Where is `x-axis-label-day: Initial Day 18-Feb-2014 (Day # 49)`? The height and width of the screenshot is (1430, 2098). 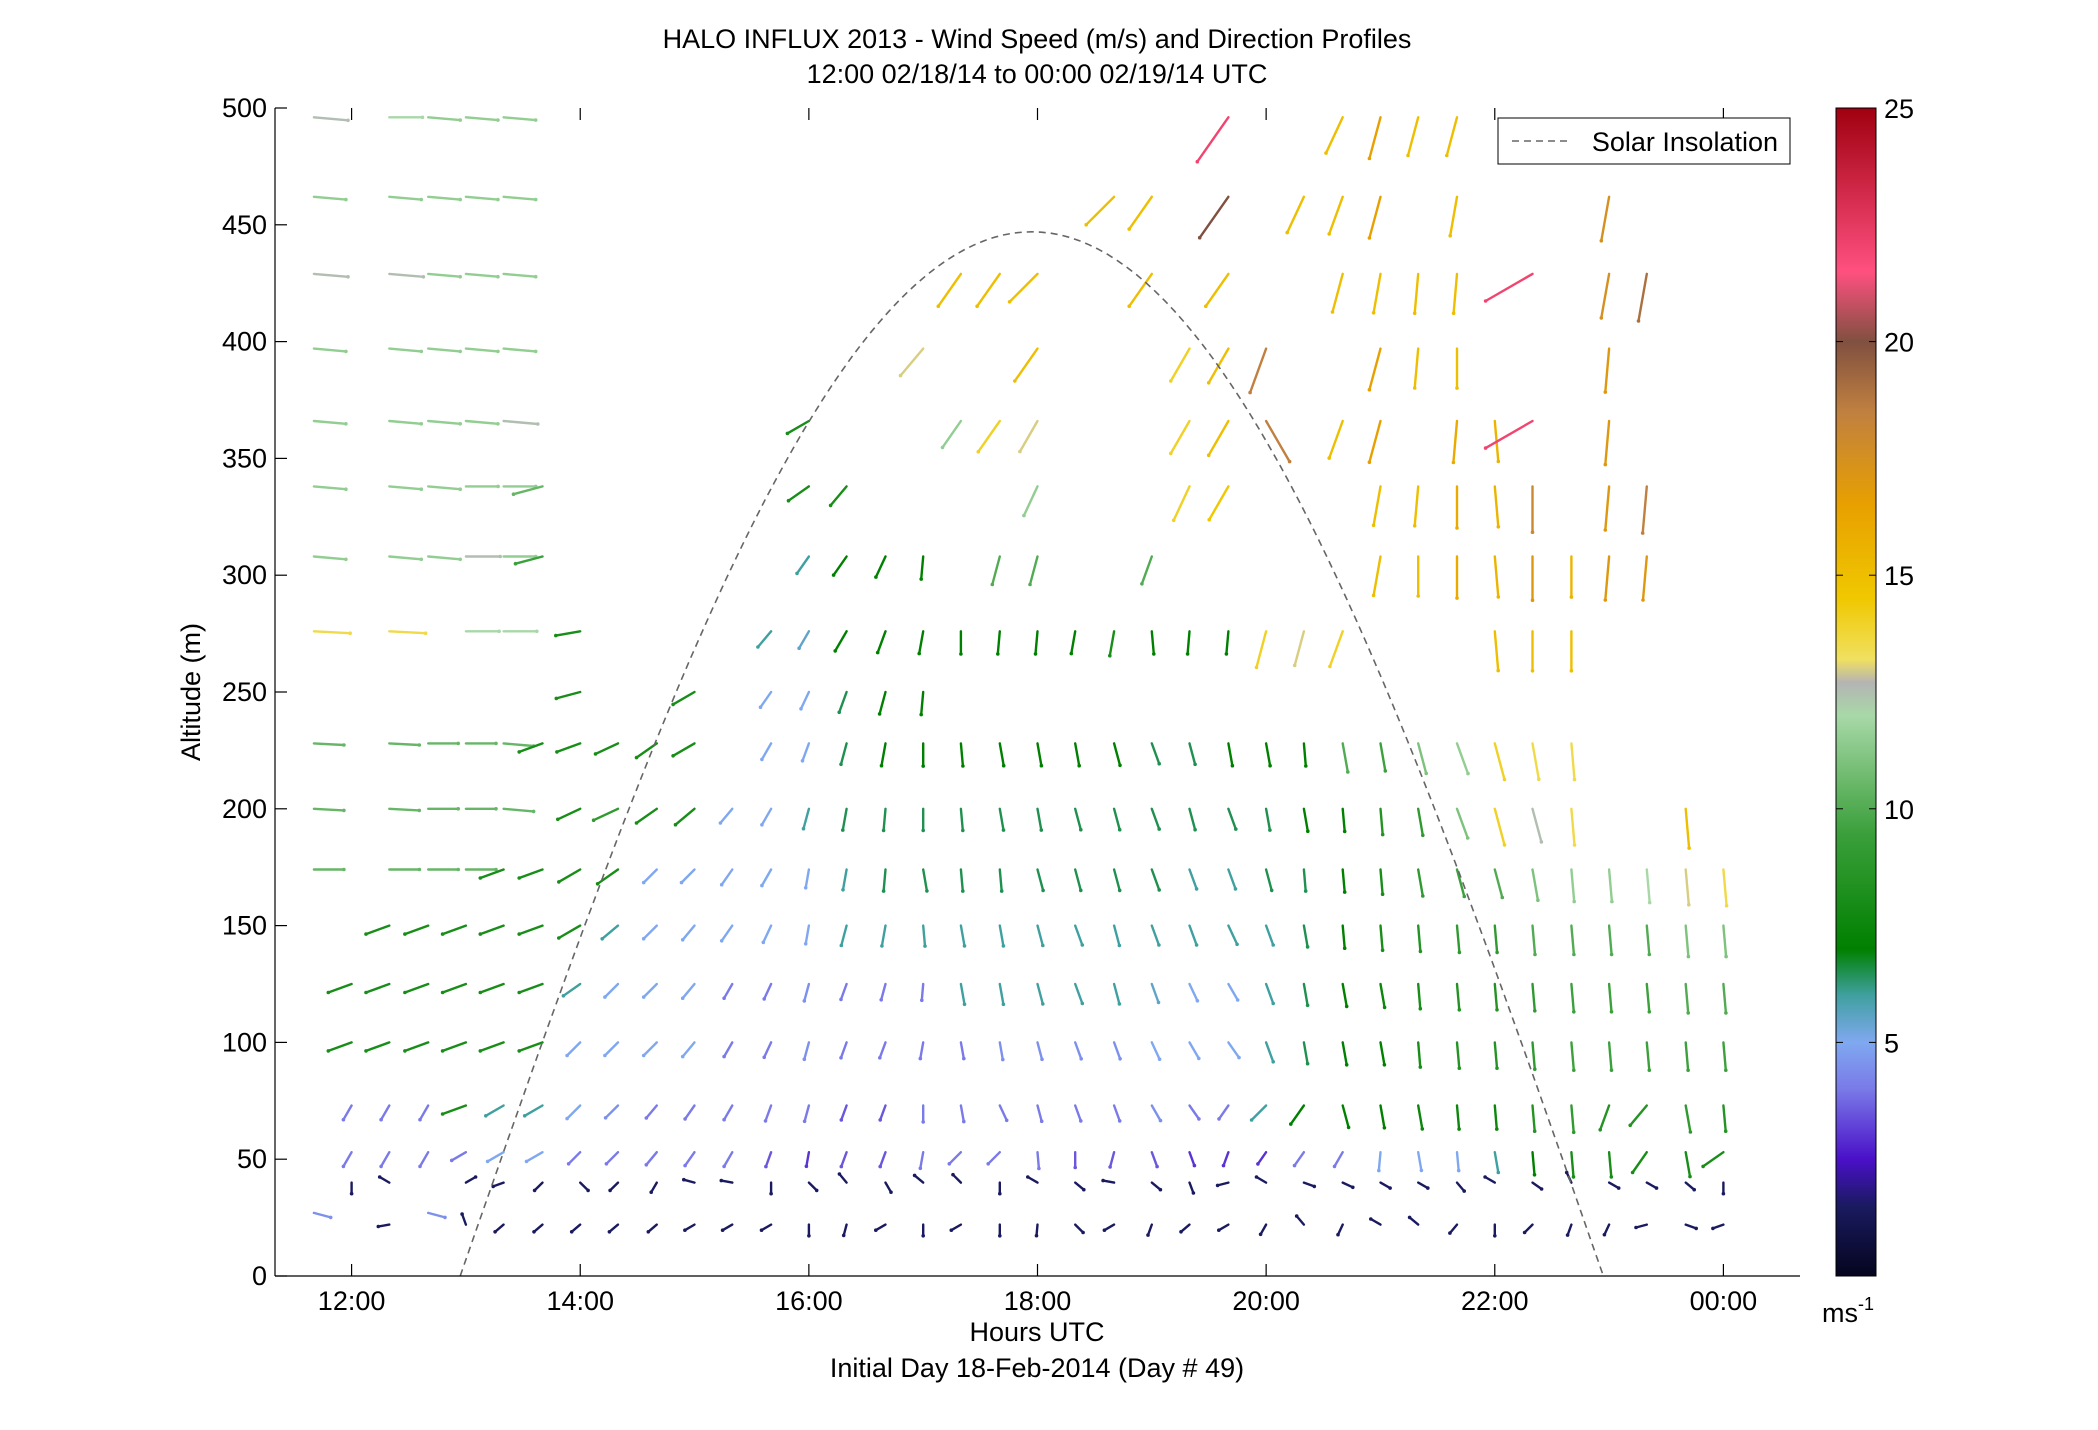
x-axis-label-day: Initial Day 18-Feb-2014 (Day # 49) is located at coordinates (1037, 1368).